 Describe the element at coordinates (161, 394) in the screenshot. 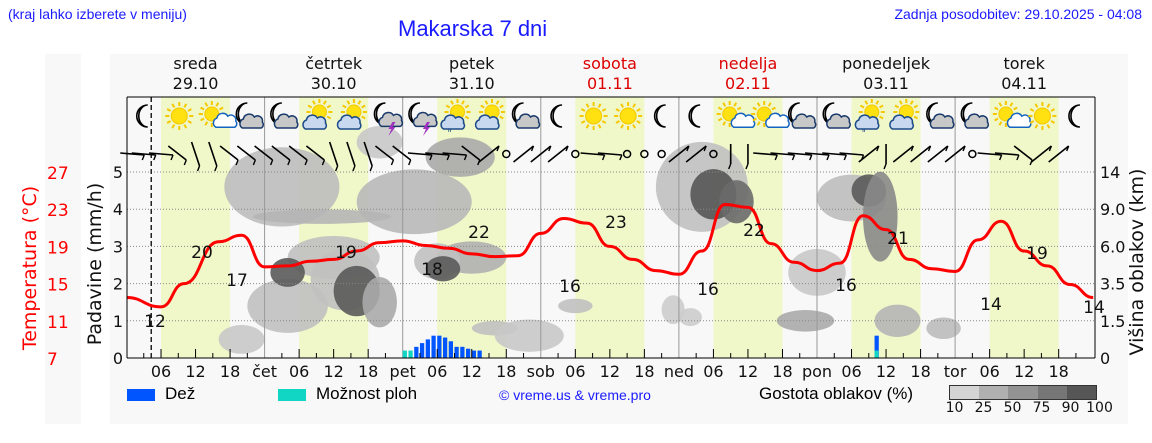

I see `legend-rain: Dež` at that location.